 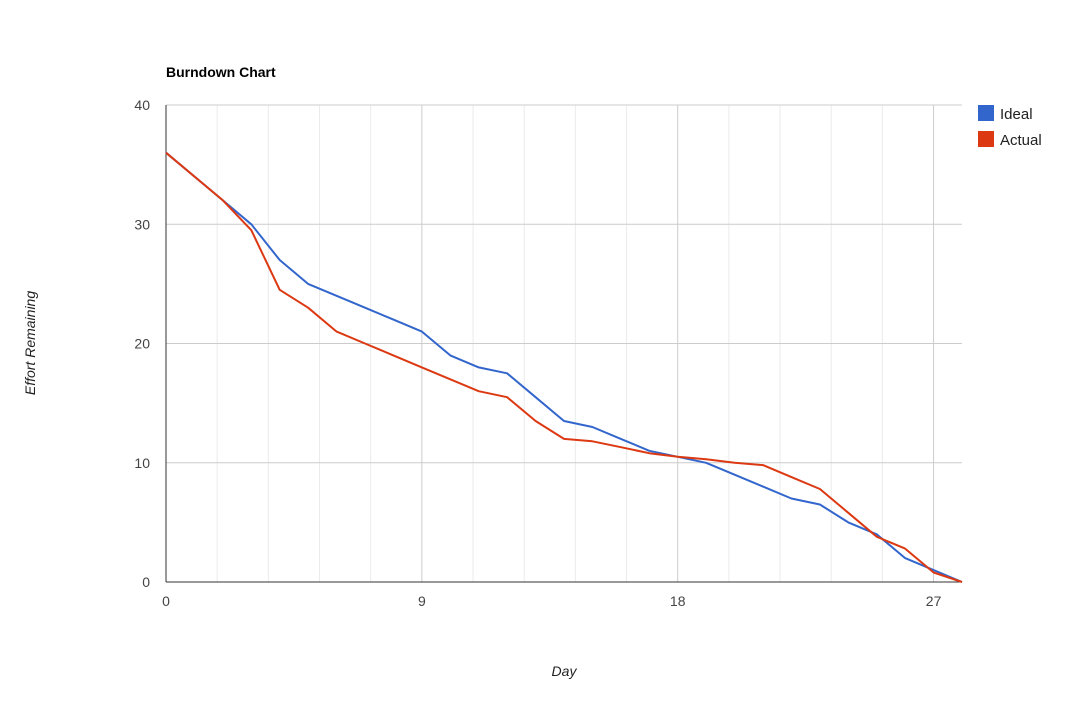 I want to click on x-tick-label: 0, so click(x=166, y=601).